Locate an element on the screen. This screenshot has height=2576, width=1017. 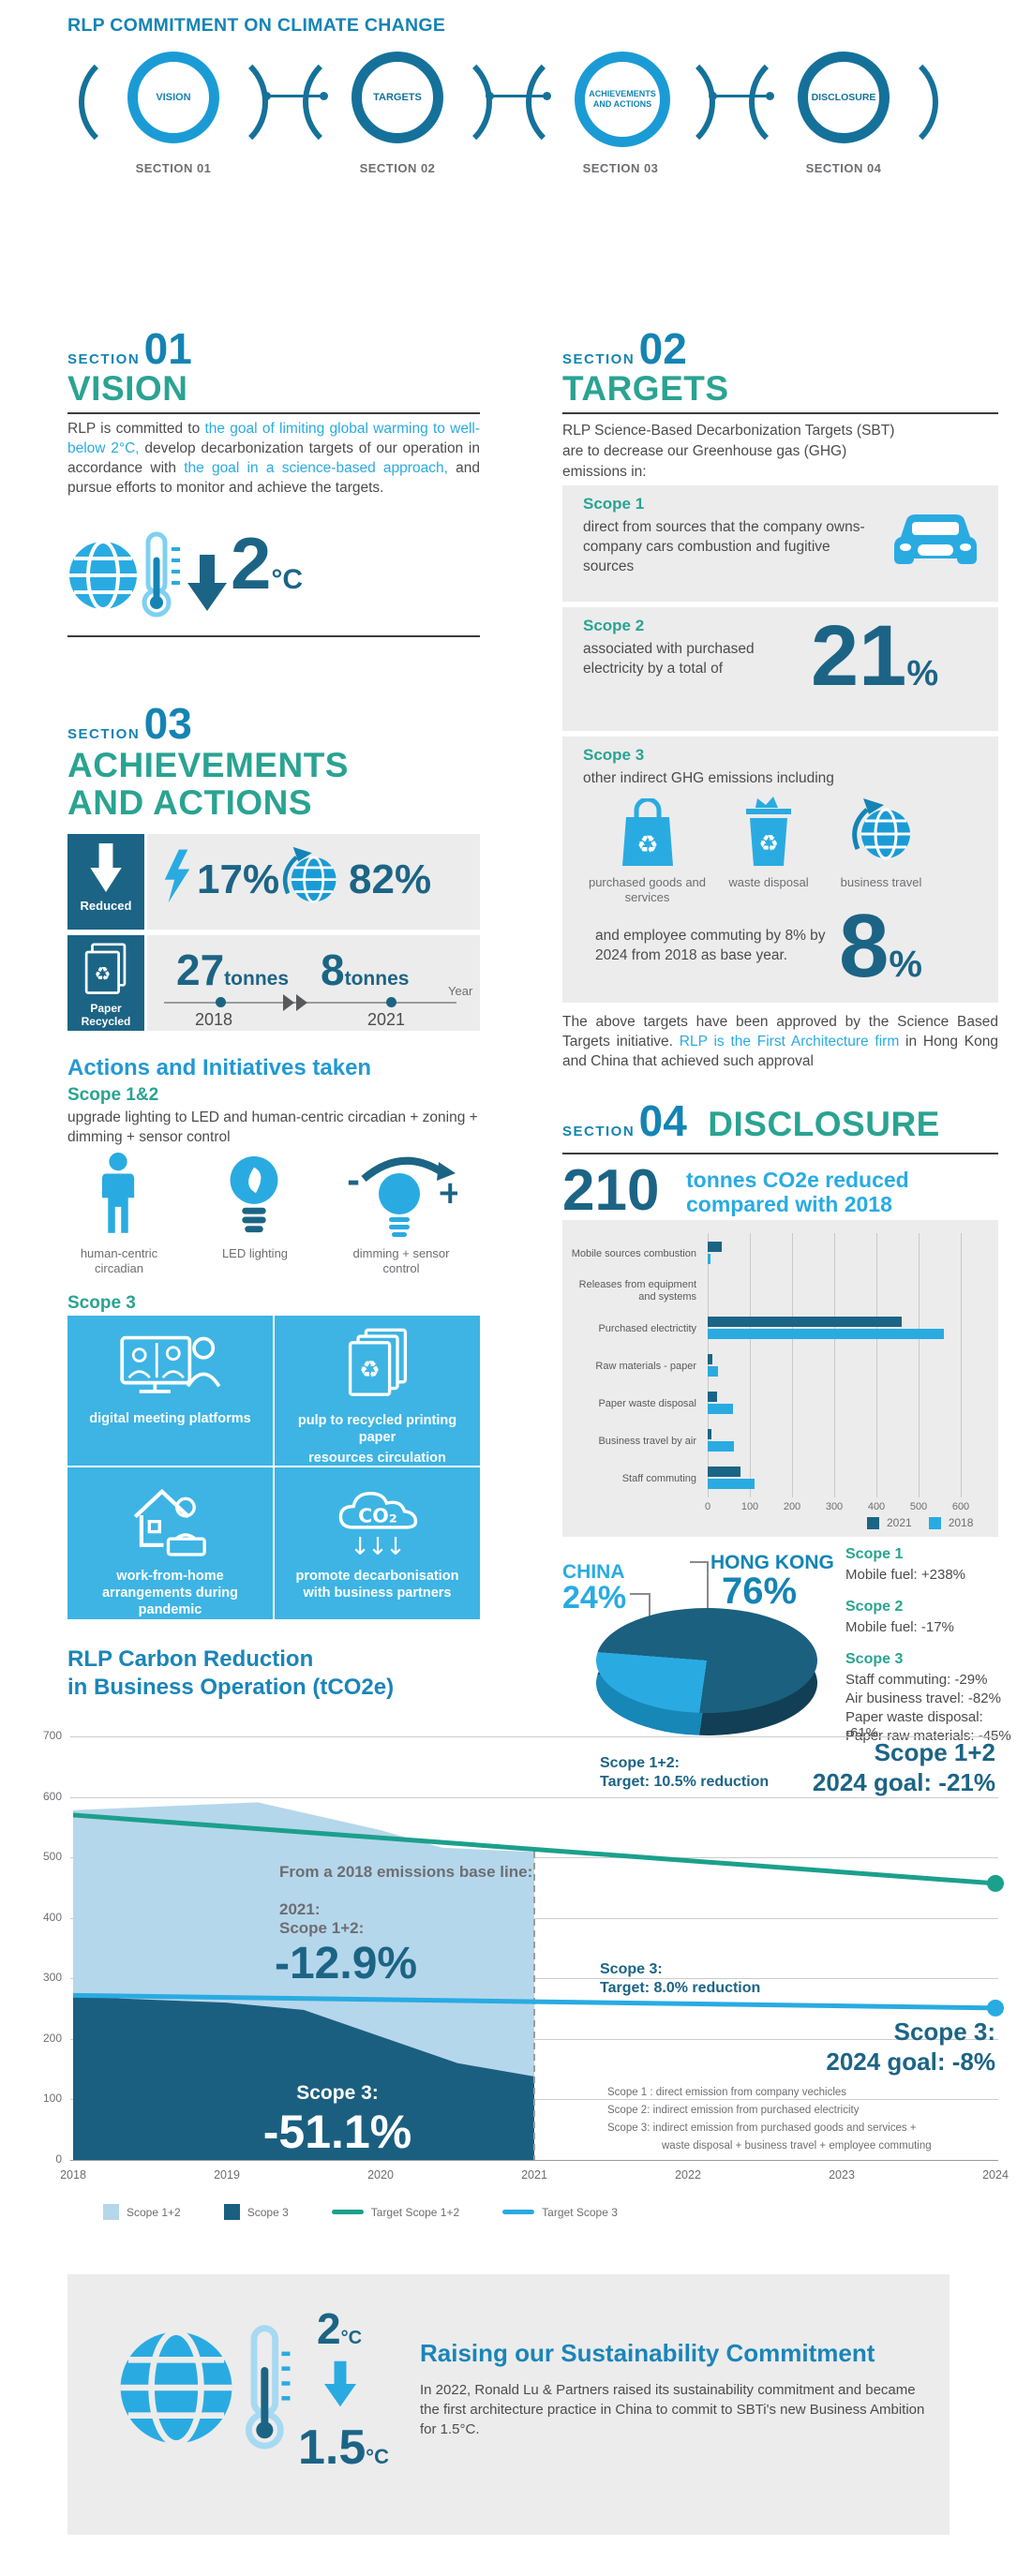
co2e-reduced-caption: tonnes CO2e reduced compared with 2018 is located at coordinates (797, 1192).